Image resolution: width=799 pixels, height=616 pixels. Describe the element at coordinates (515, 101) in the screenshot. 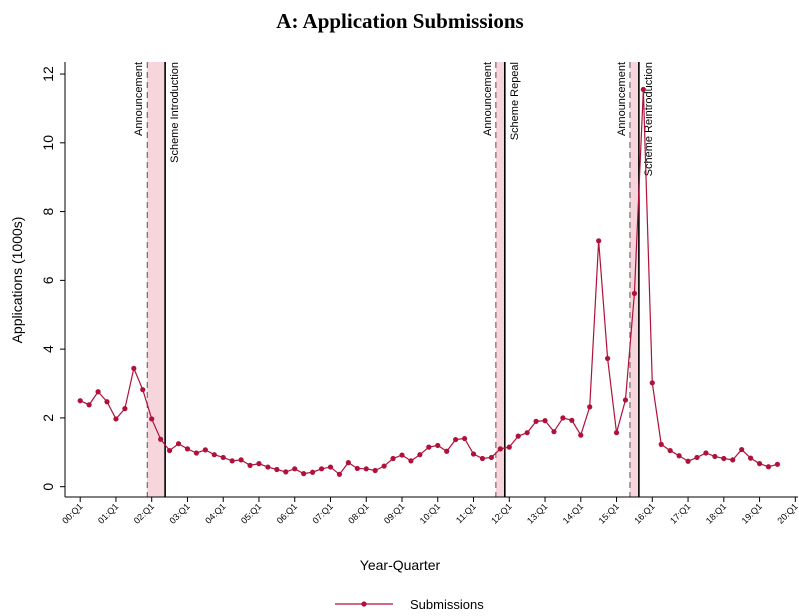

I see `event-label: Scheme Repeal` at that location.